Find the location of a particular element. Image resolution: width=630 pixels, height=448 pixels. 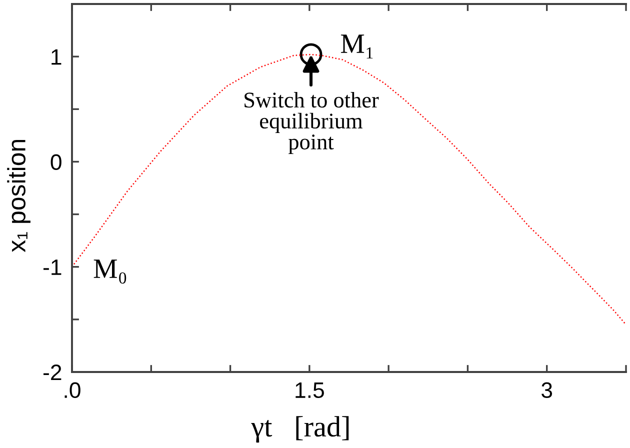

y-tick-label: 1 is located at coordinates (57, 57).